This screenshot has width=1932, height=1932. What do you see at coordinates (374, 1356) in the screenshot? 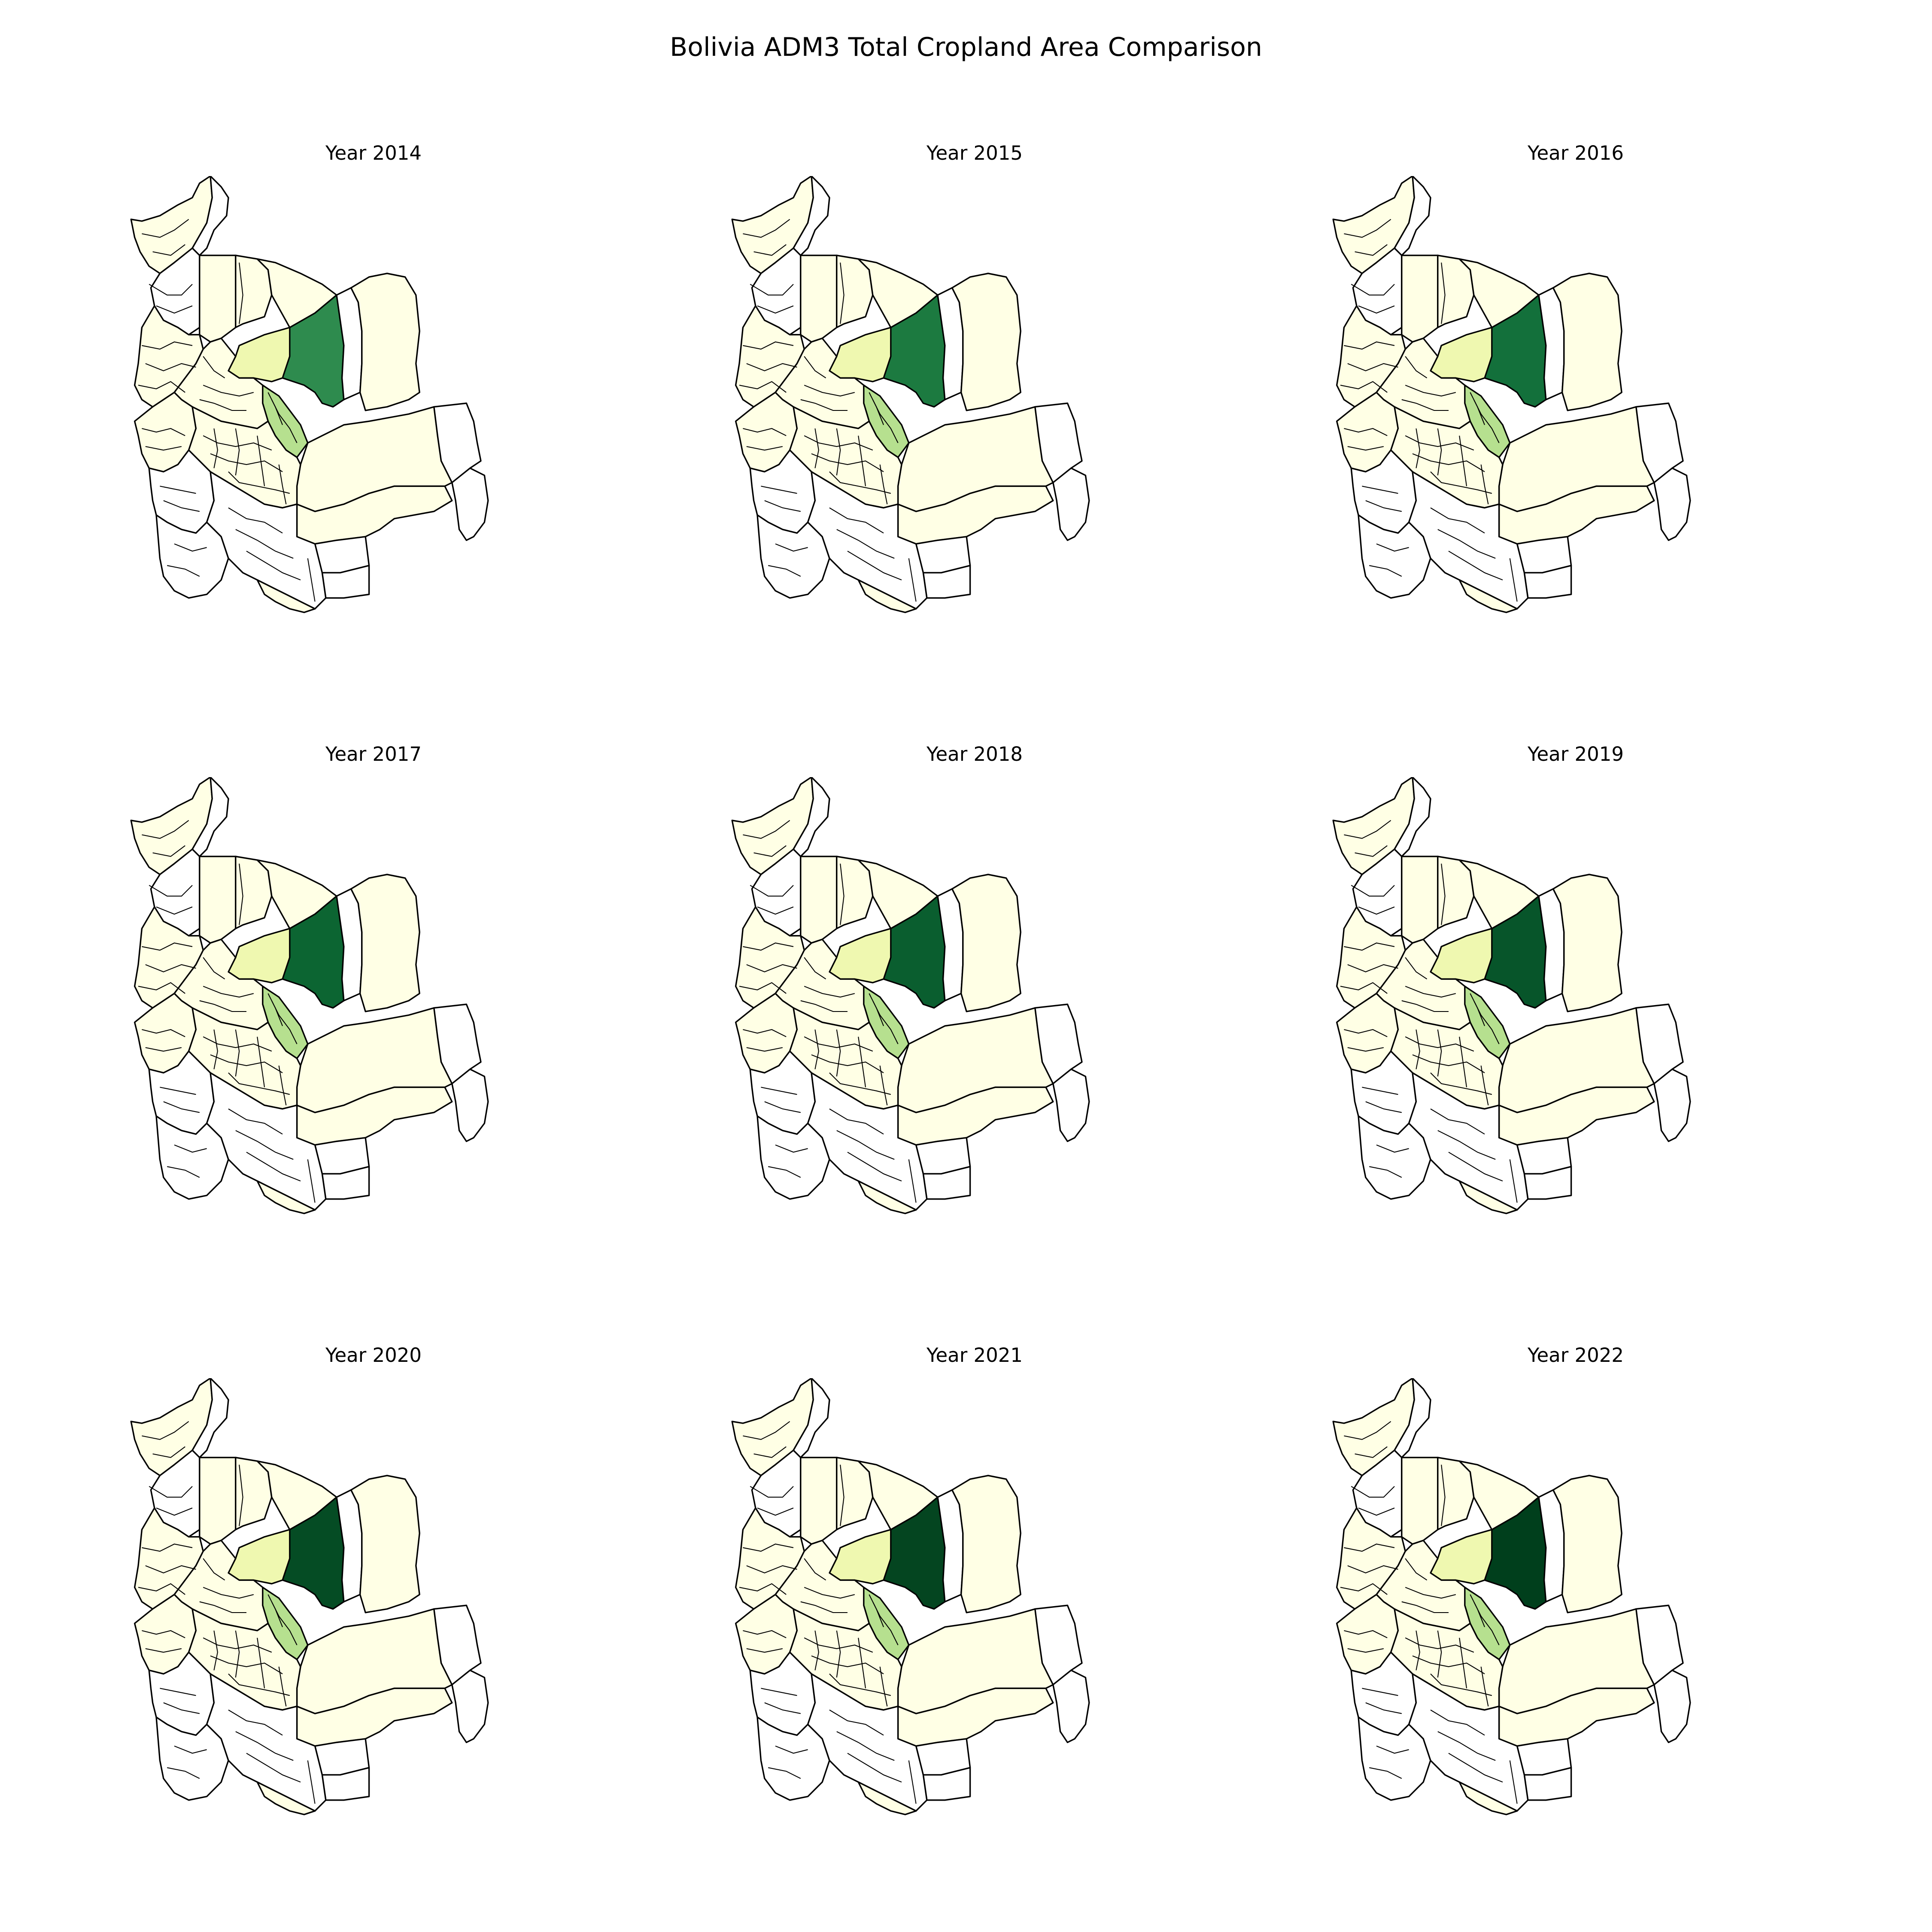
I see `panel-title: Year 2020` at bounding box center [374, 1356].